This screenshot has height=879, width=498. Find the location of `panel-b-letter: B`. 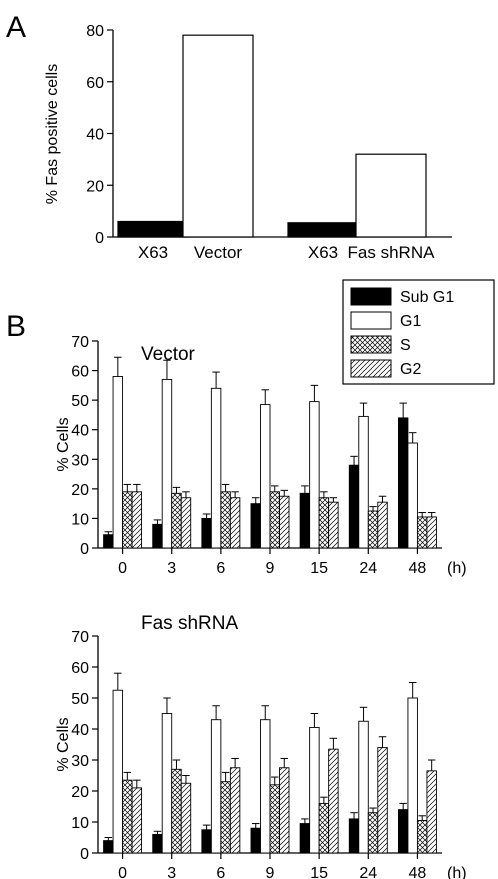

panel-b-letter: B is located at coordinates (16, 326).